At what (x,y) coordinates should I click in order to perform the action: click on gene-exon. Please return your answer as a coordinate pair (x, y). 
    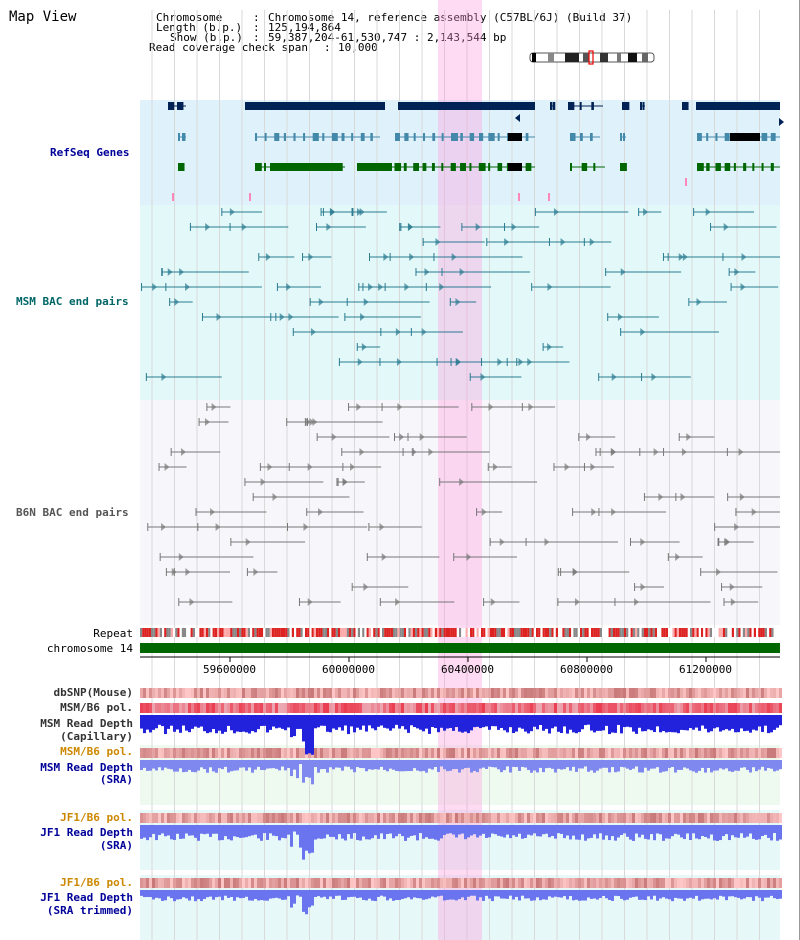
    Looking at the image, I should click on (627, 106).